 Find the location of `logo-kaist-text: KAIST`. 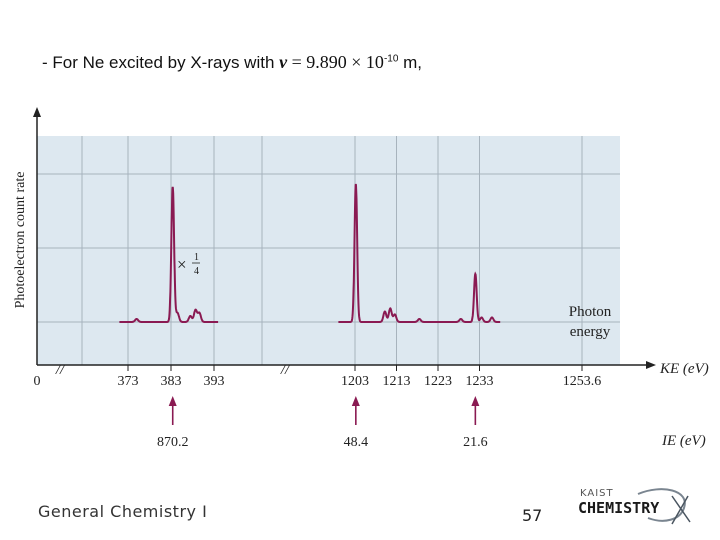

logo-kaist-text: KAIST is located at coordinates (597, 493).